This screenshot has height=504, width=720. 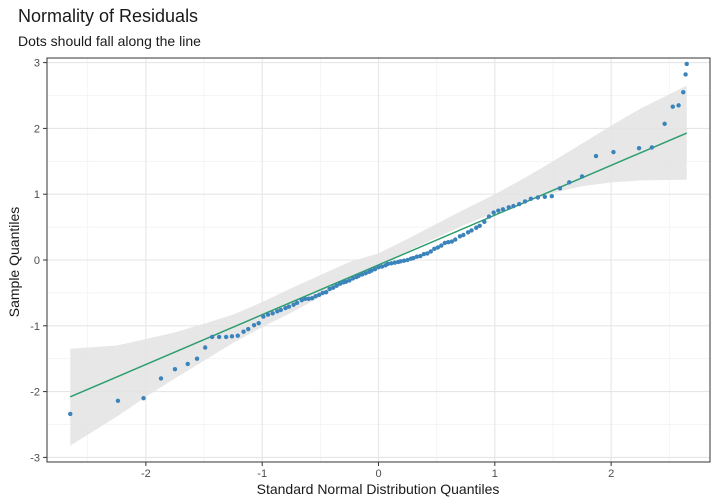 What do you see at coordinates (109, 41) in the screenshot?
I see `chart-subtitle: Dots should fall along the line` at bounding box center [109, 41].